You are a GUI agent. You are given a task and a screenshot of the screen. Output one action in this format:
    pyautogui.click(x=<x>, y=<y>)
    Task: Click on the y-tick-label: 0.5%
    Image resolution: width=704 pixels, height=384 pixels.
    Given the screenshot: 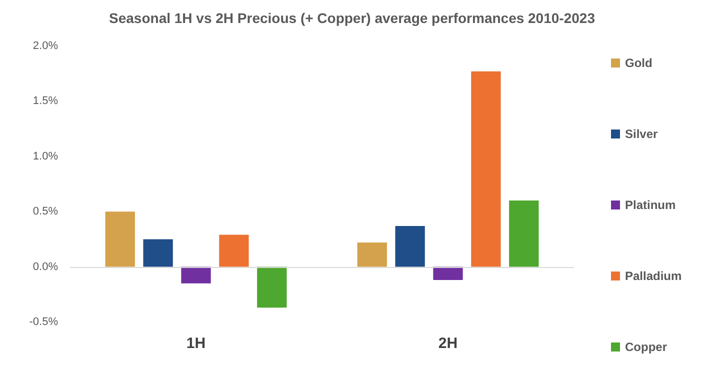 What is the action you would take?
    pyautogui.click(x=45, y=212)
    